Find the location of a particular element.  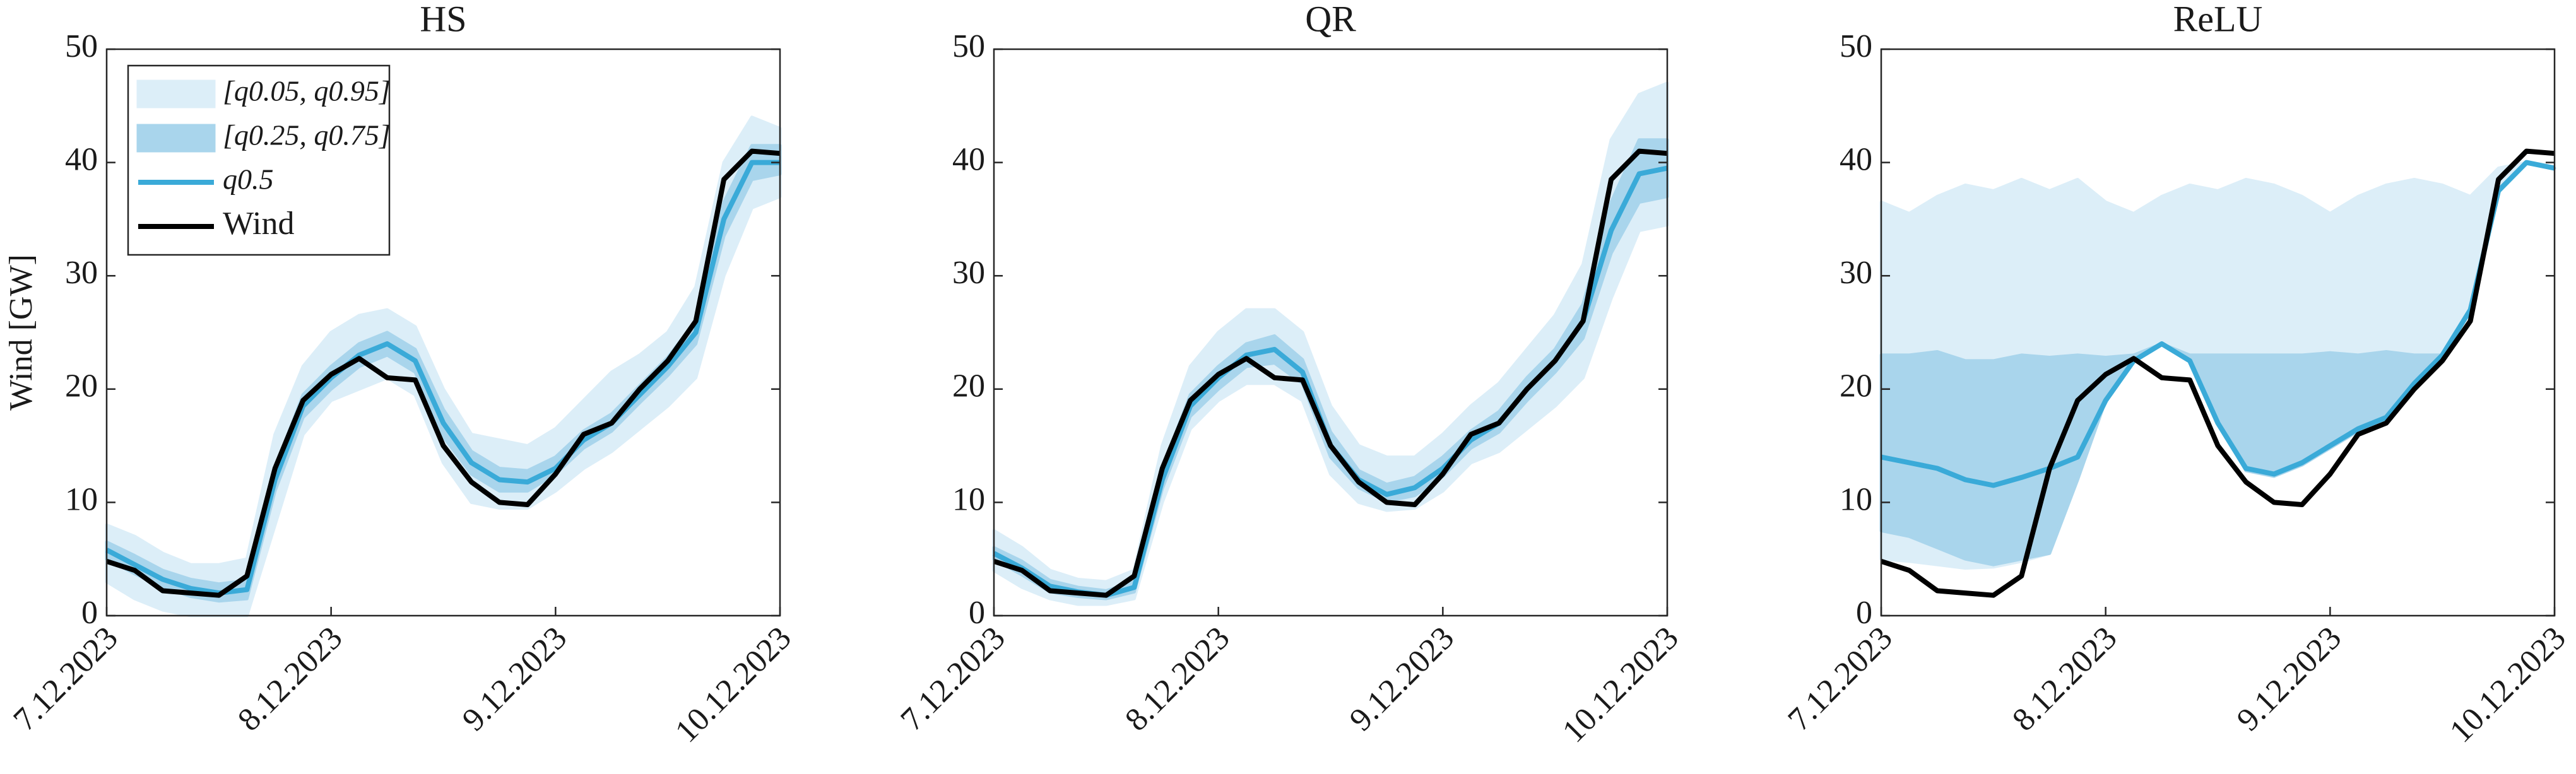

legend-label: Wind is located at coordinates (258, 224).